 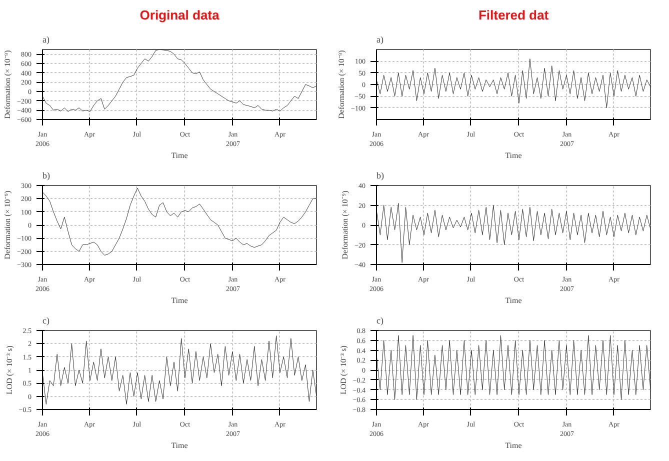 I want to click on chart-title: Original data, so click(x=180, y=15).